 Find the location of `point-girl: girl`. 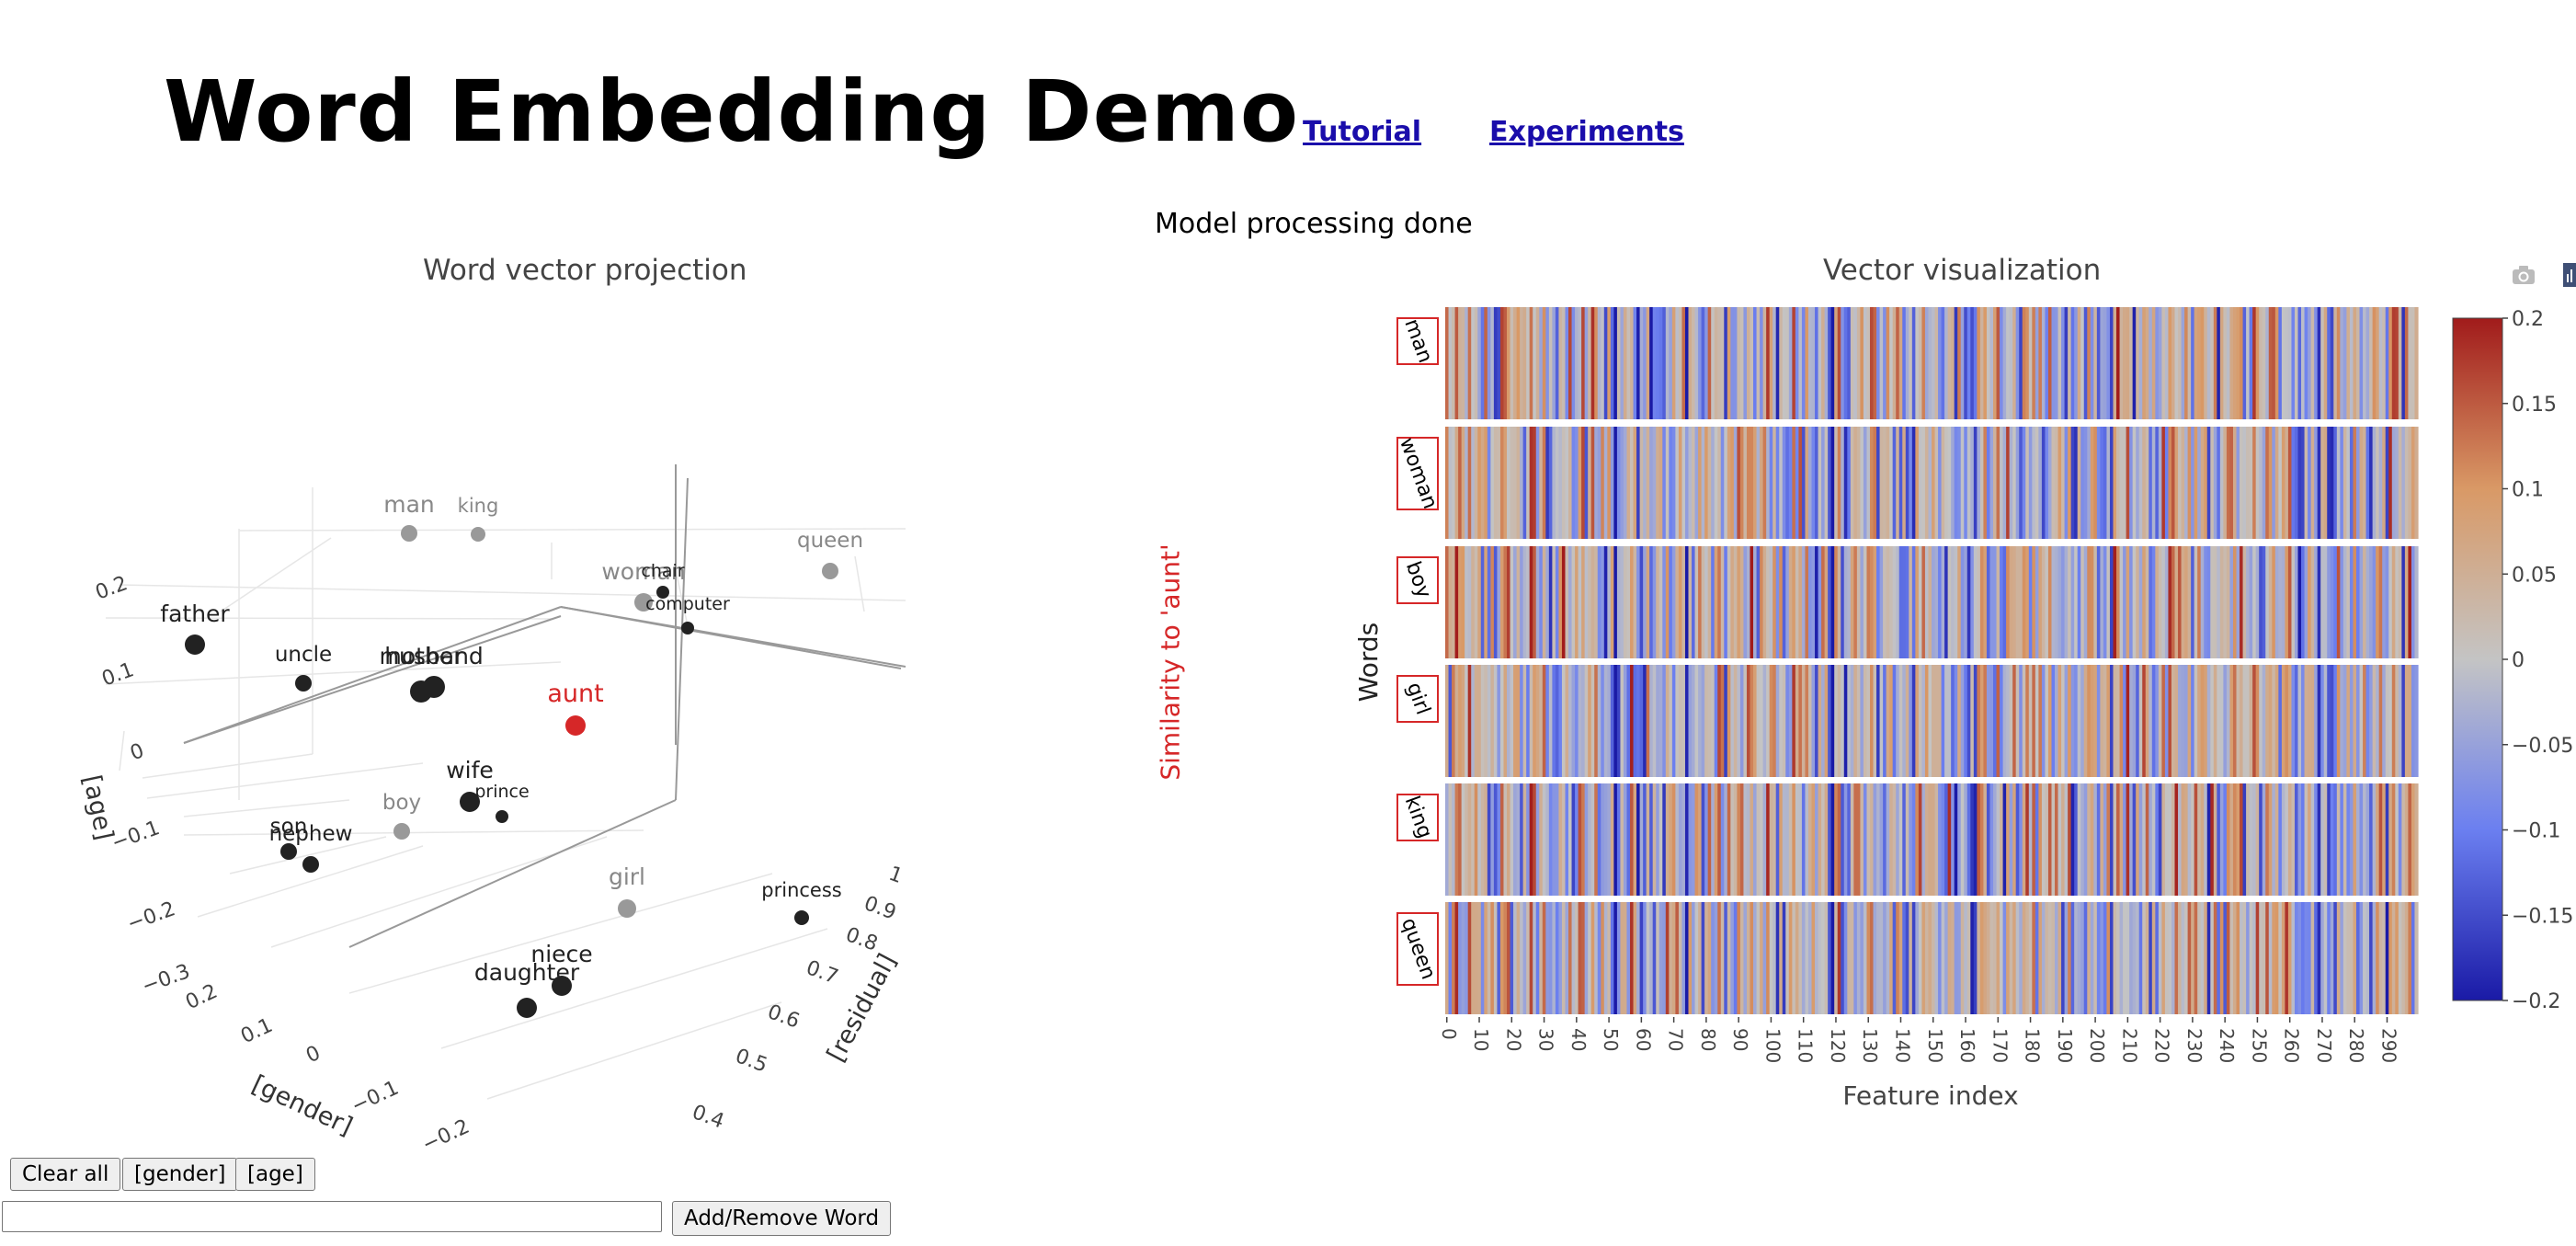

point-girl: girl is located at coordinates (627, 890).